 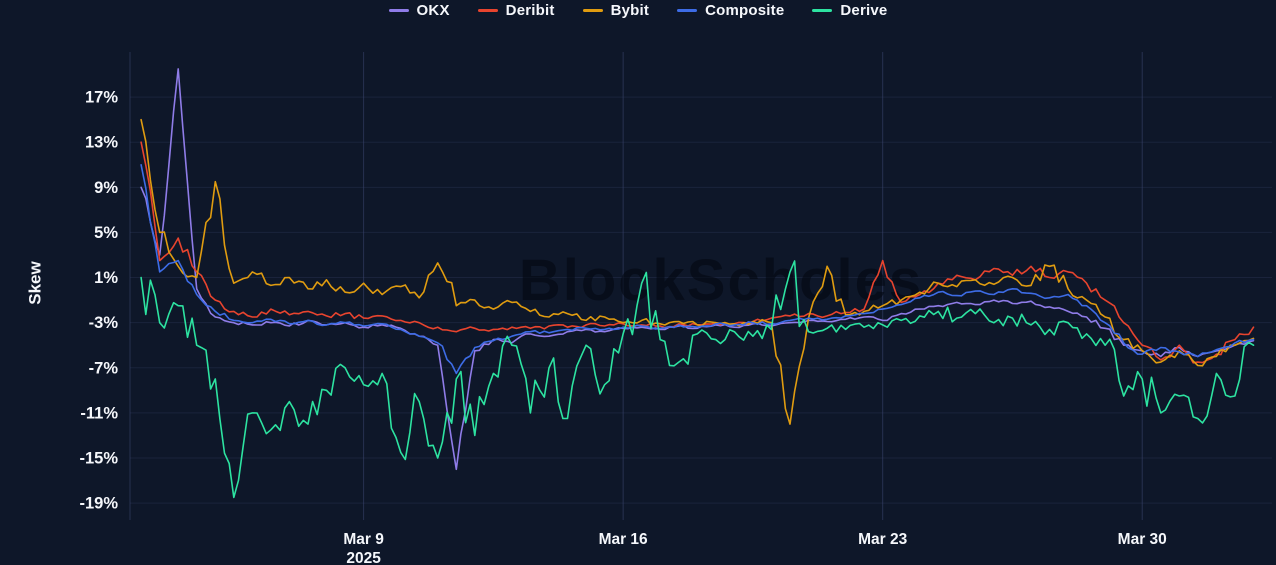 I want to click on x-tick-label: Mar 23, so click(x=882, y=539).